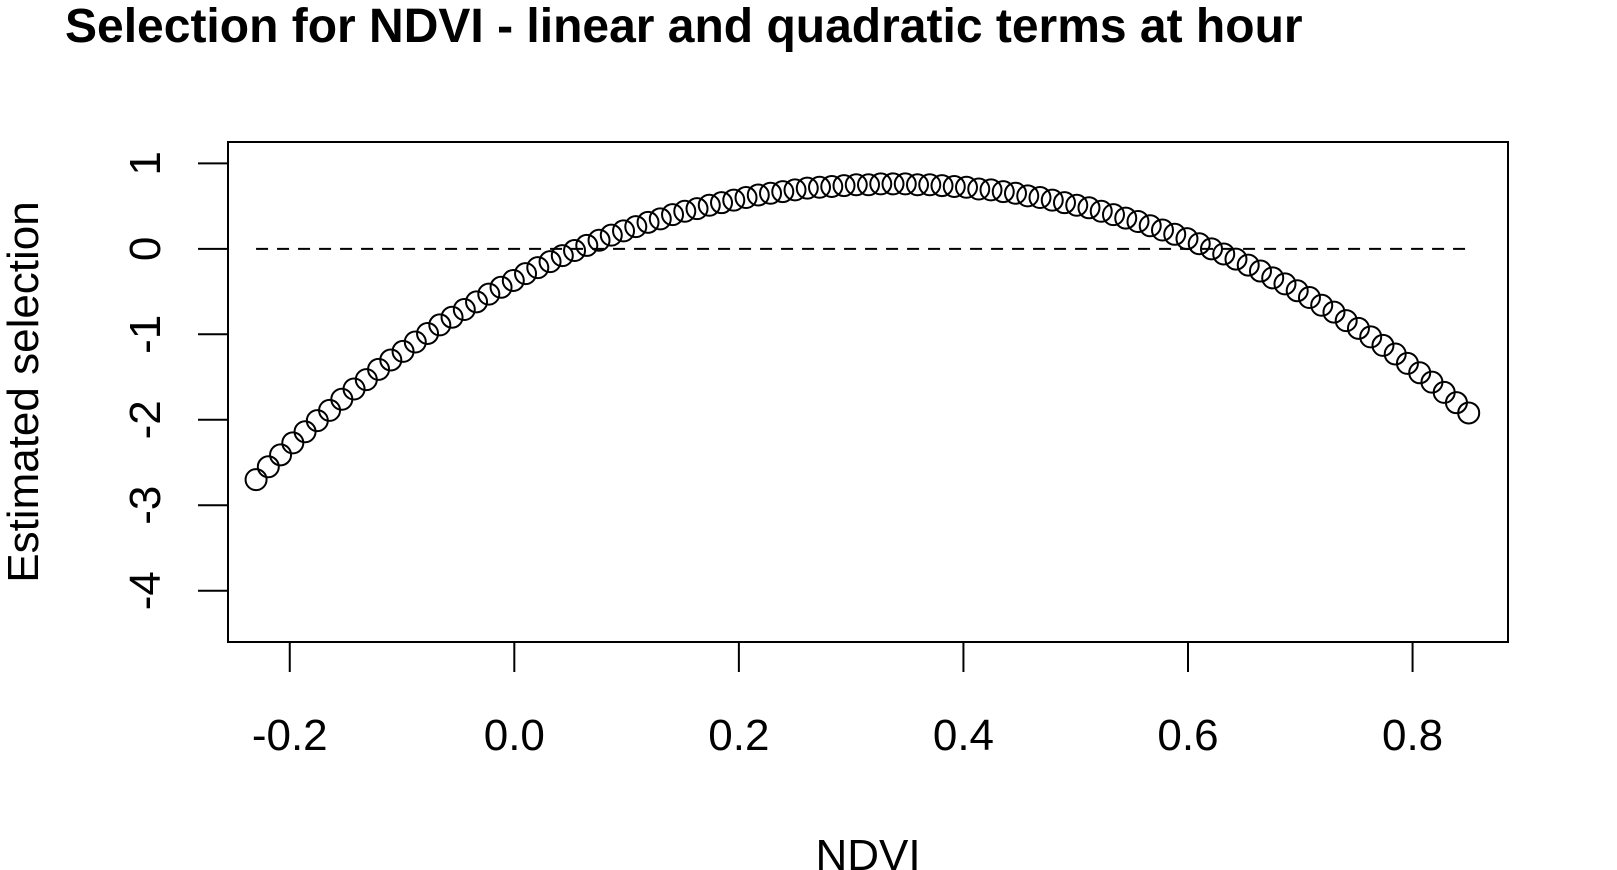  What do you see at coordinates (145, 419) in the screenshot?
I see `y-tick-label: -2` at bounding box center [145, 419].